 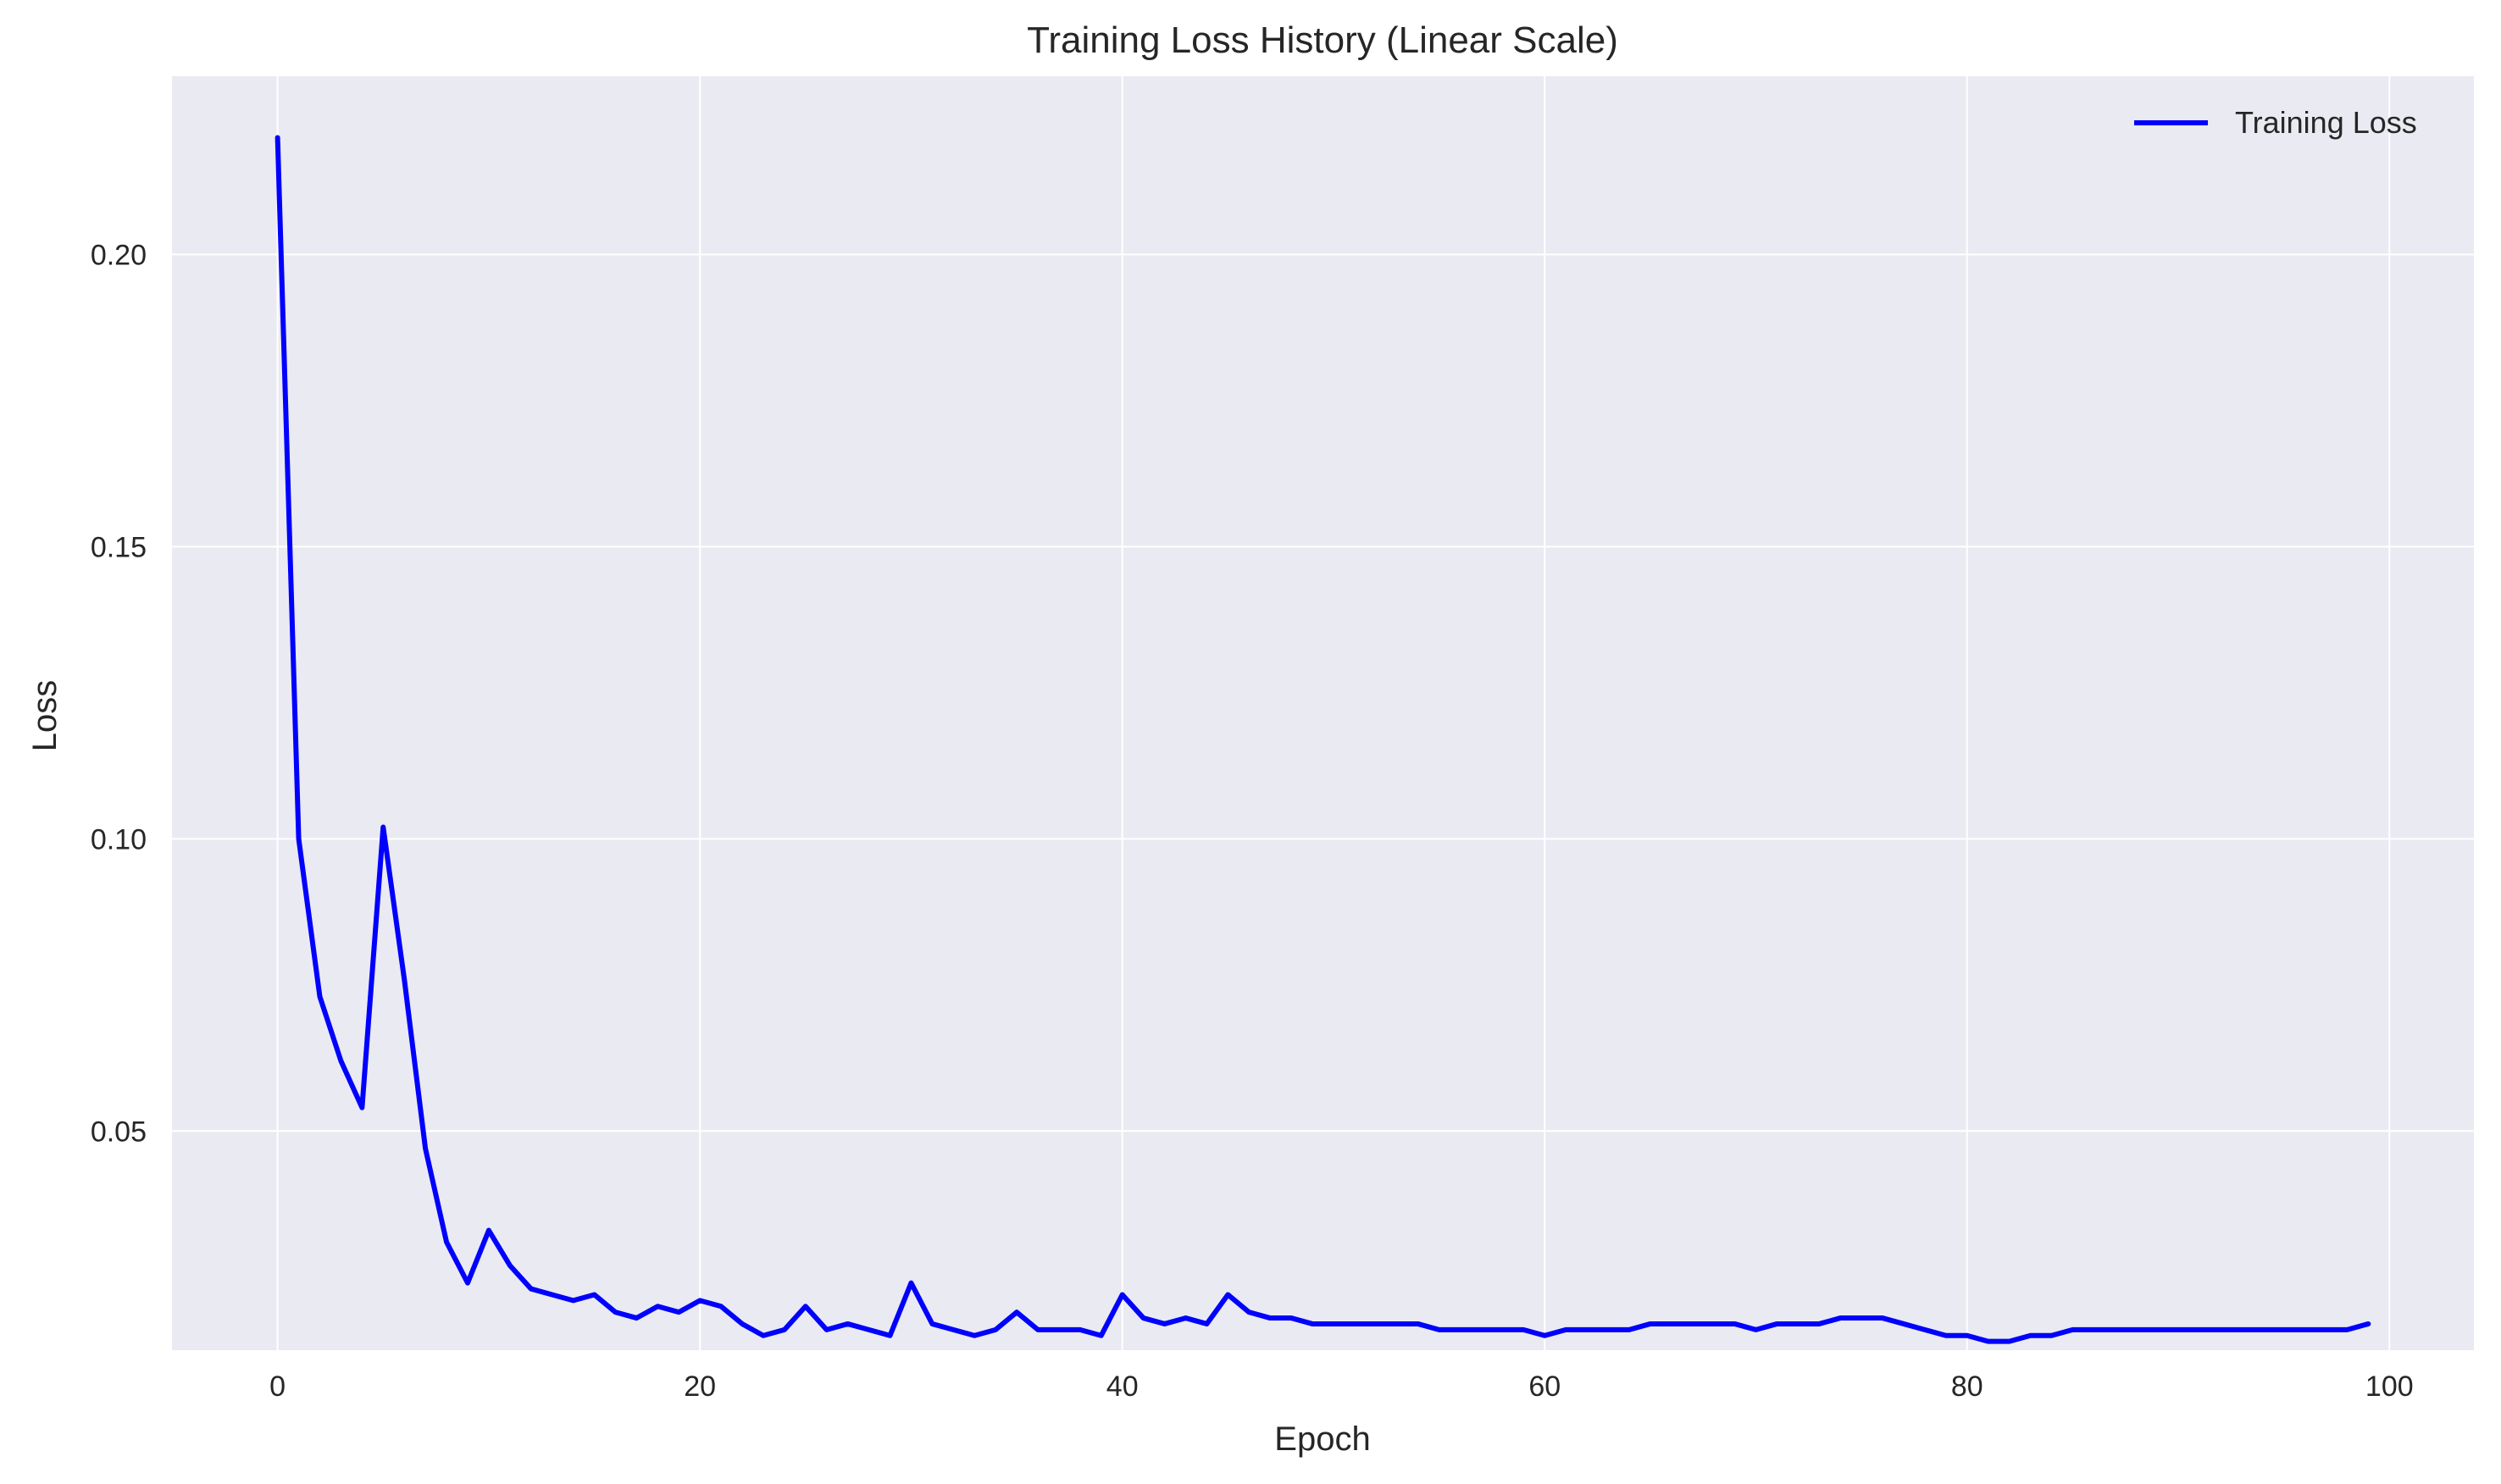 What do you see at coordinates (45, 716) in the screenshot?
I see `y-axis-label: Loss` at bounding box center [45, 716].